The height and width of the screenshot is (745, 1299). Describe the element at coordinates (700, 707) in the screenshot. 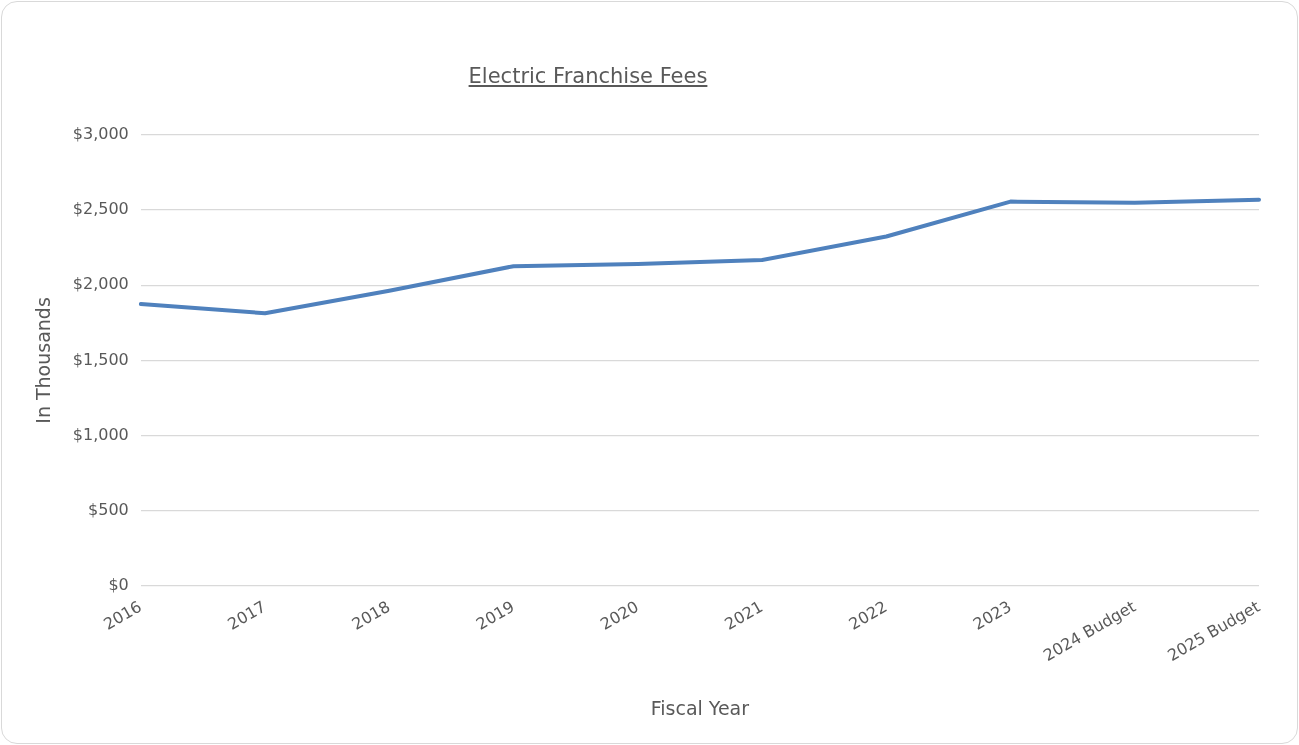

I see `x-axis-title: Fiscal Year` at that location.